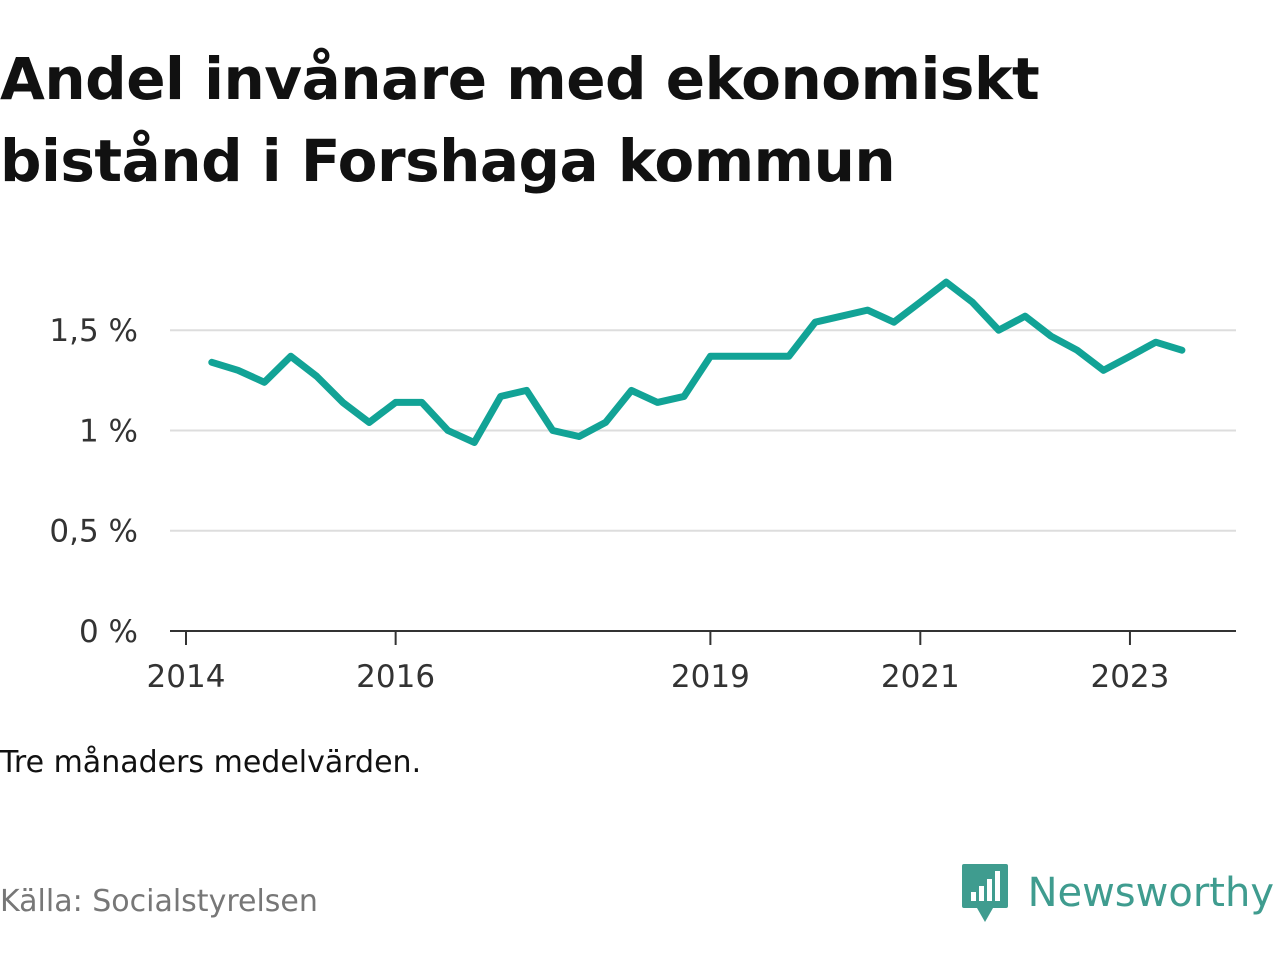  What do you see at coordinates (108, 632) in the screenshot?
I see `y-tick-label: 0 %` at bounding box center [108, 632].